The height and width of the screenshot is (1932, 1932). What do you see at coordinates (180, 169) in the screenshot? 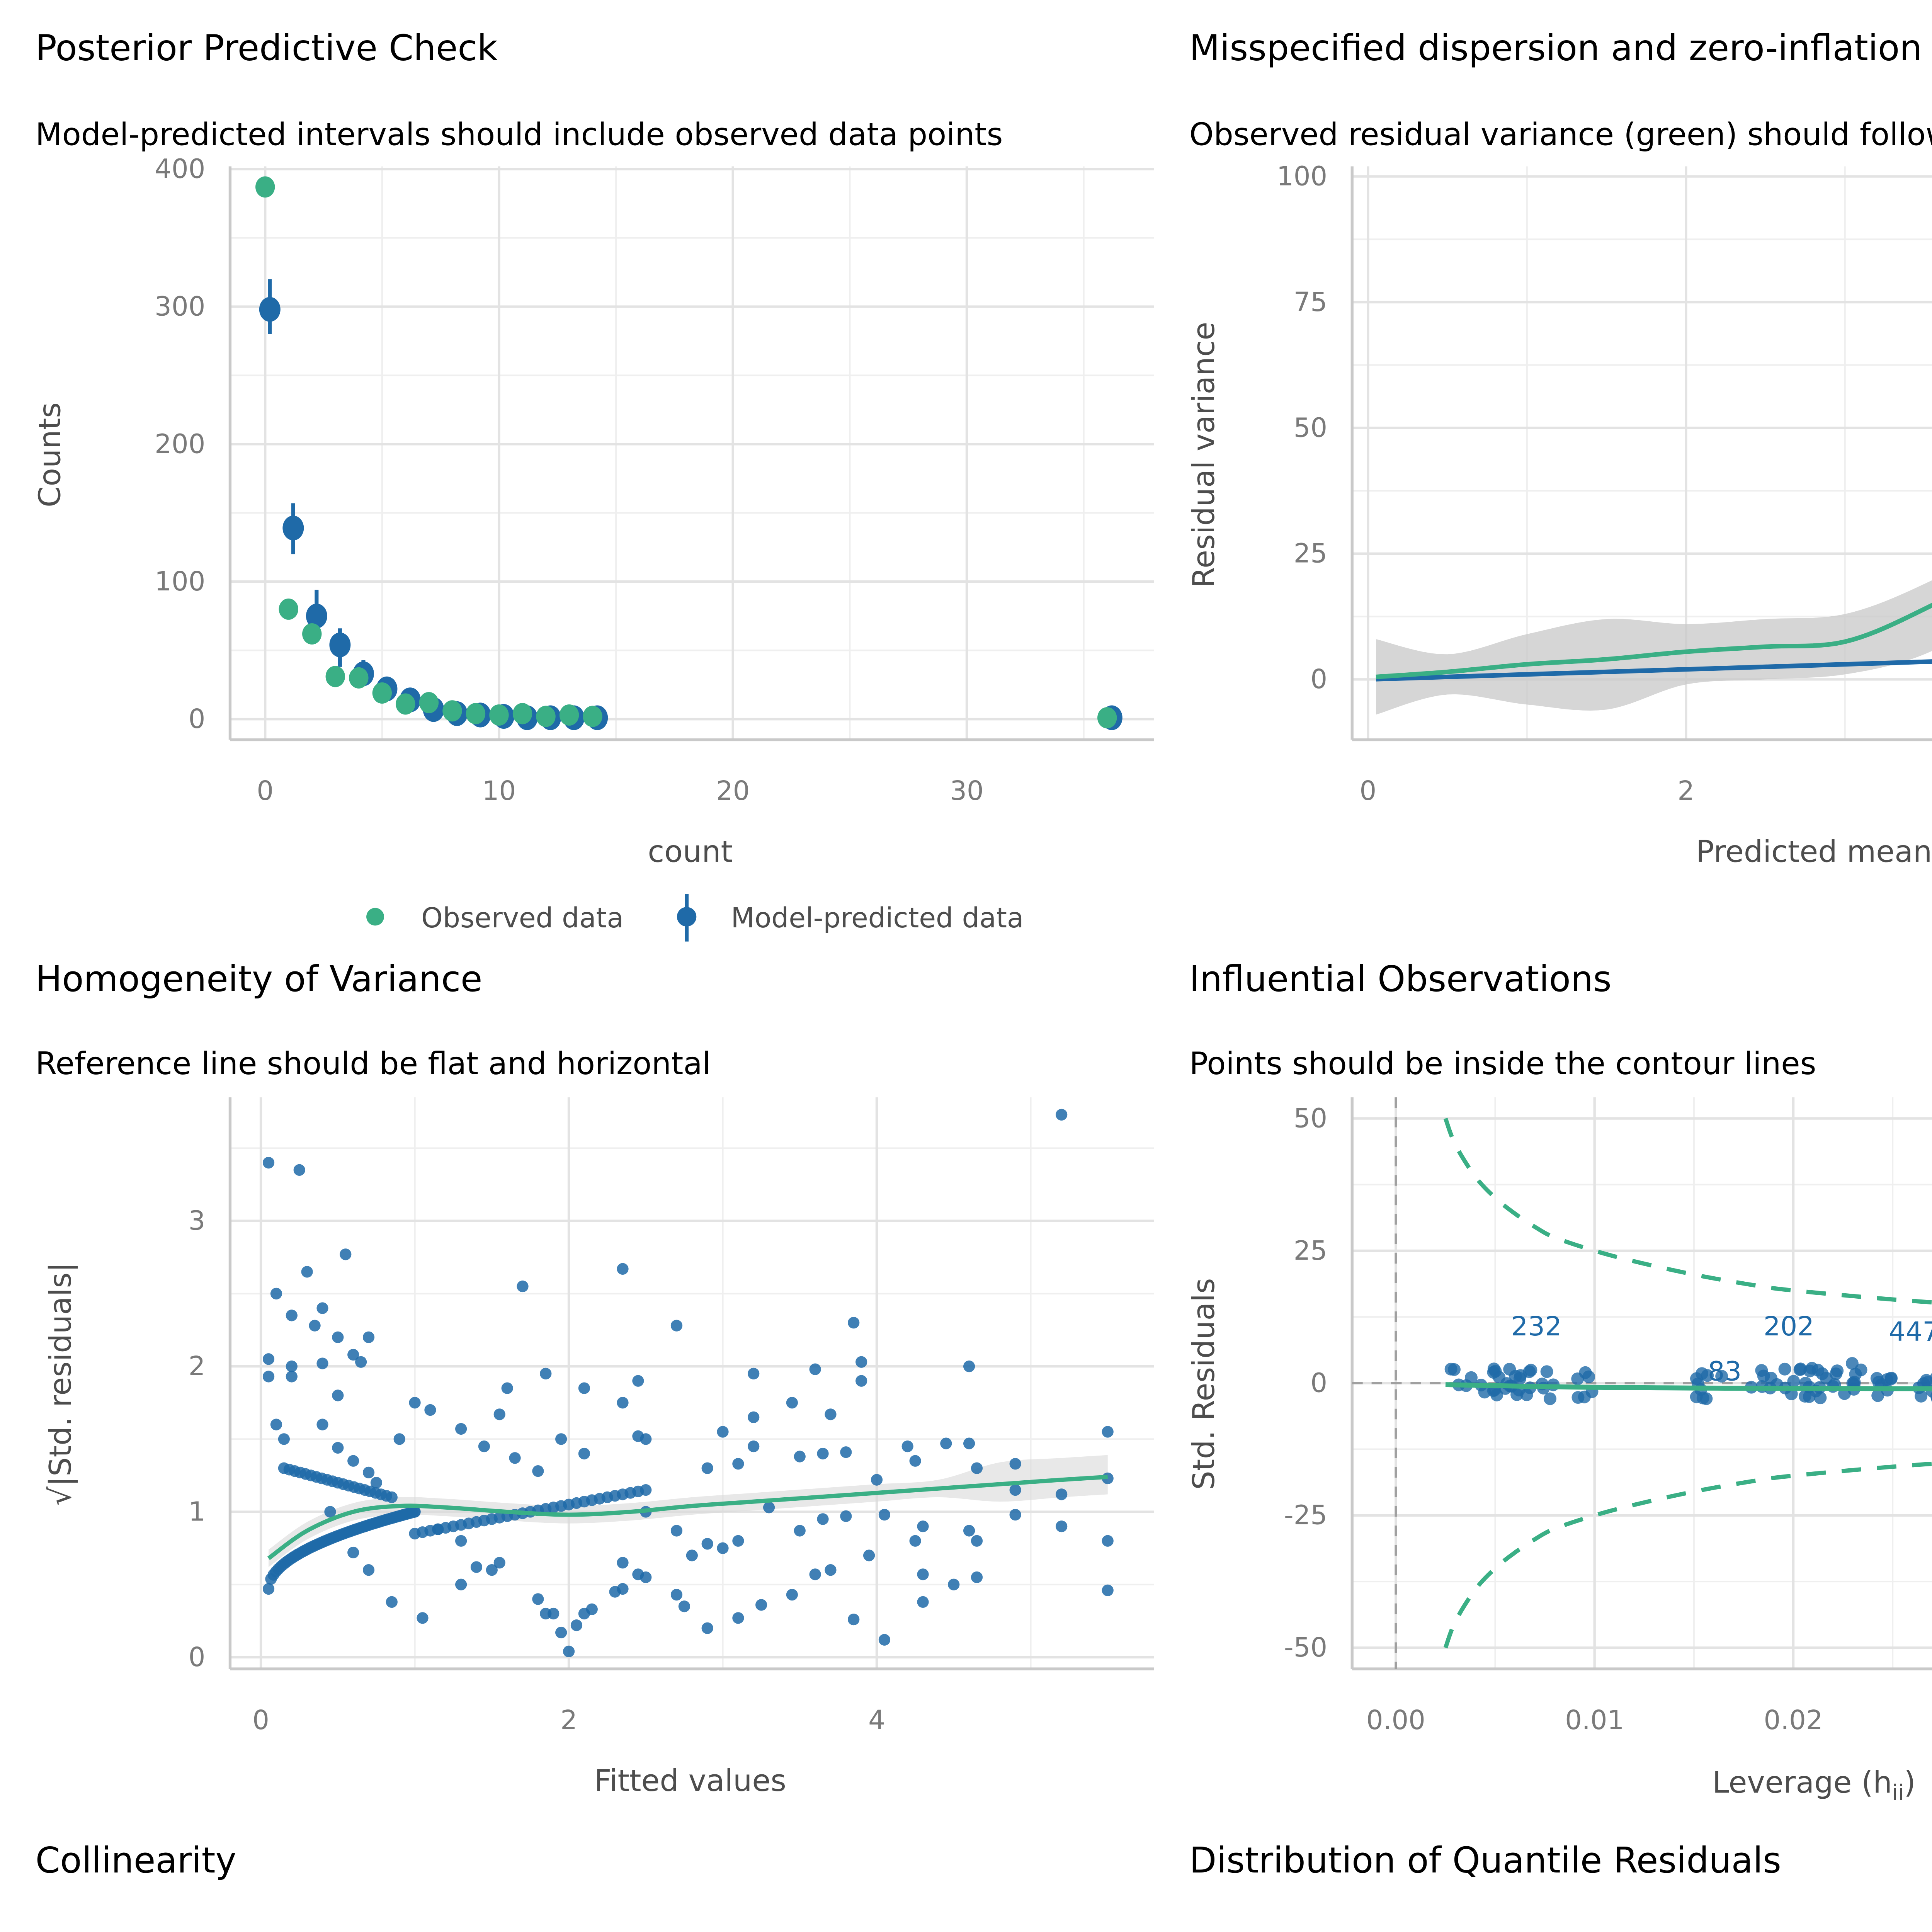
I see `ppc-y-tick-label: 400` at bounding box center [180, 169].